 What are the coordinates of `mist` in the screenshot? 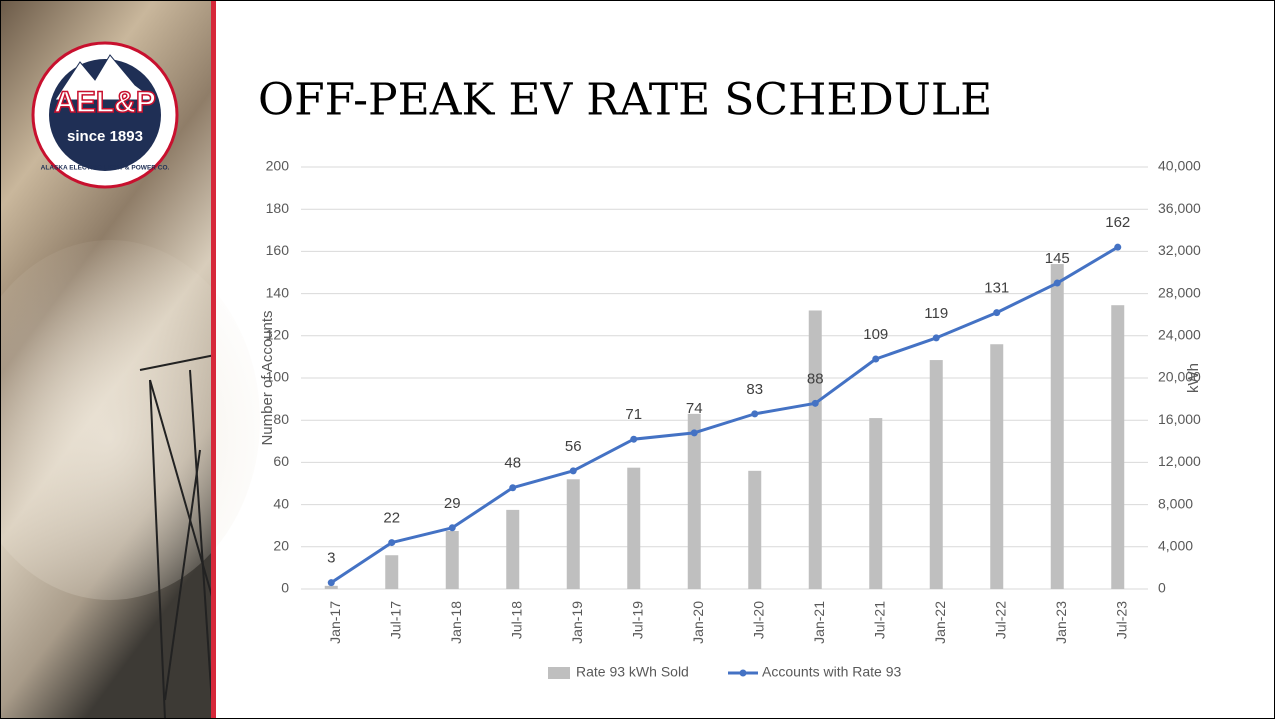 It's located at (130, 420).